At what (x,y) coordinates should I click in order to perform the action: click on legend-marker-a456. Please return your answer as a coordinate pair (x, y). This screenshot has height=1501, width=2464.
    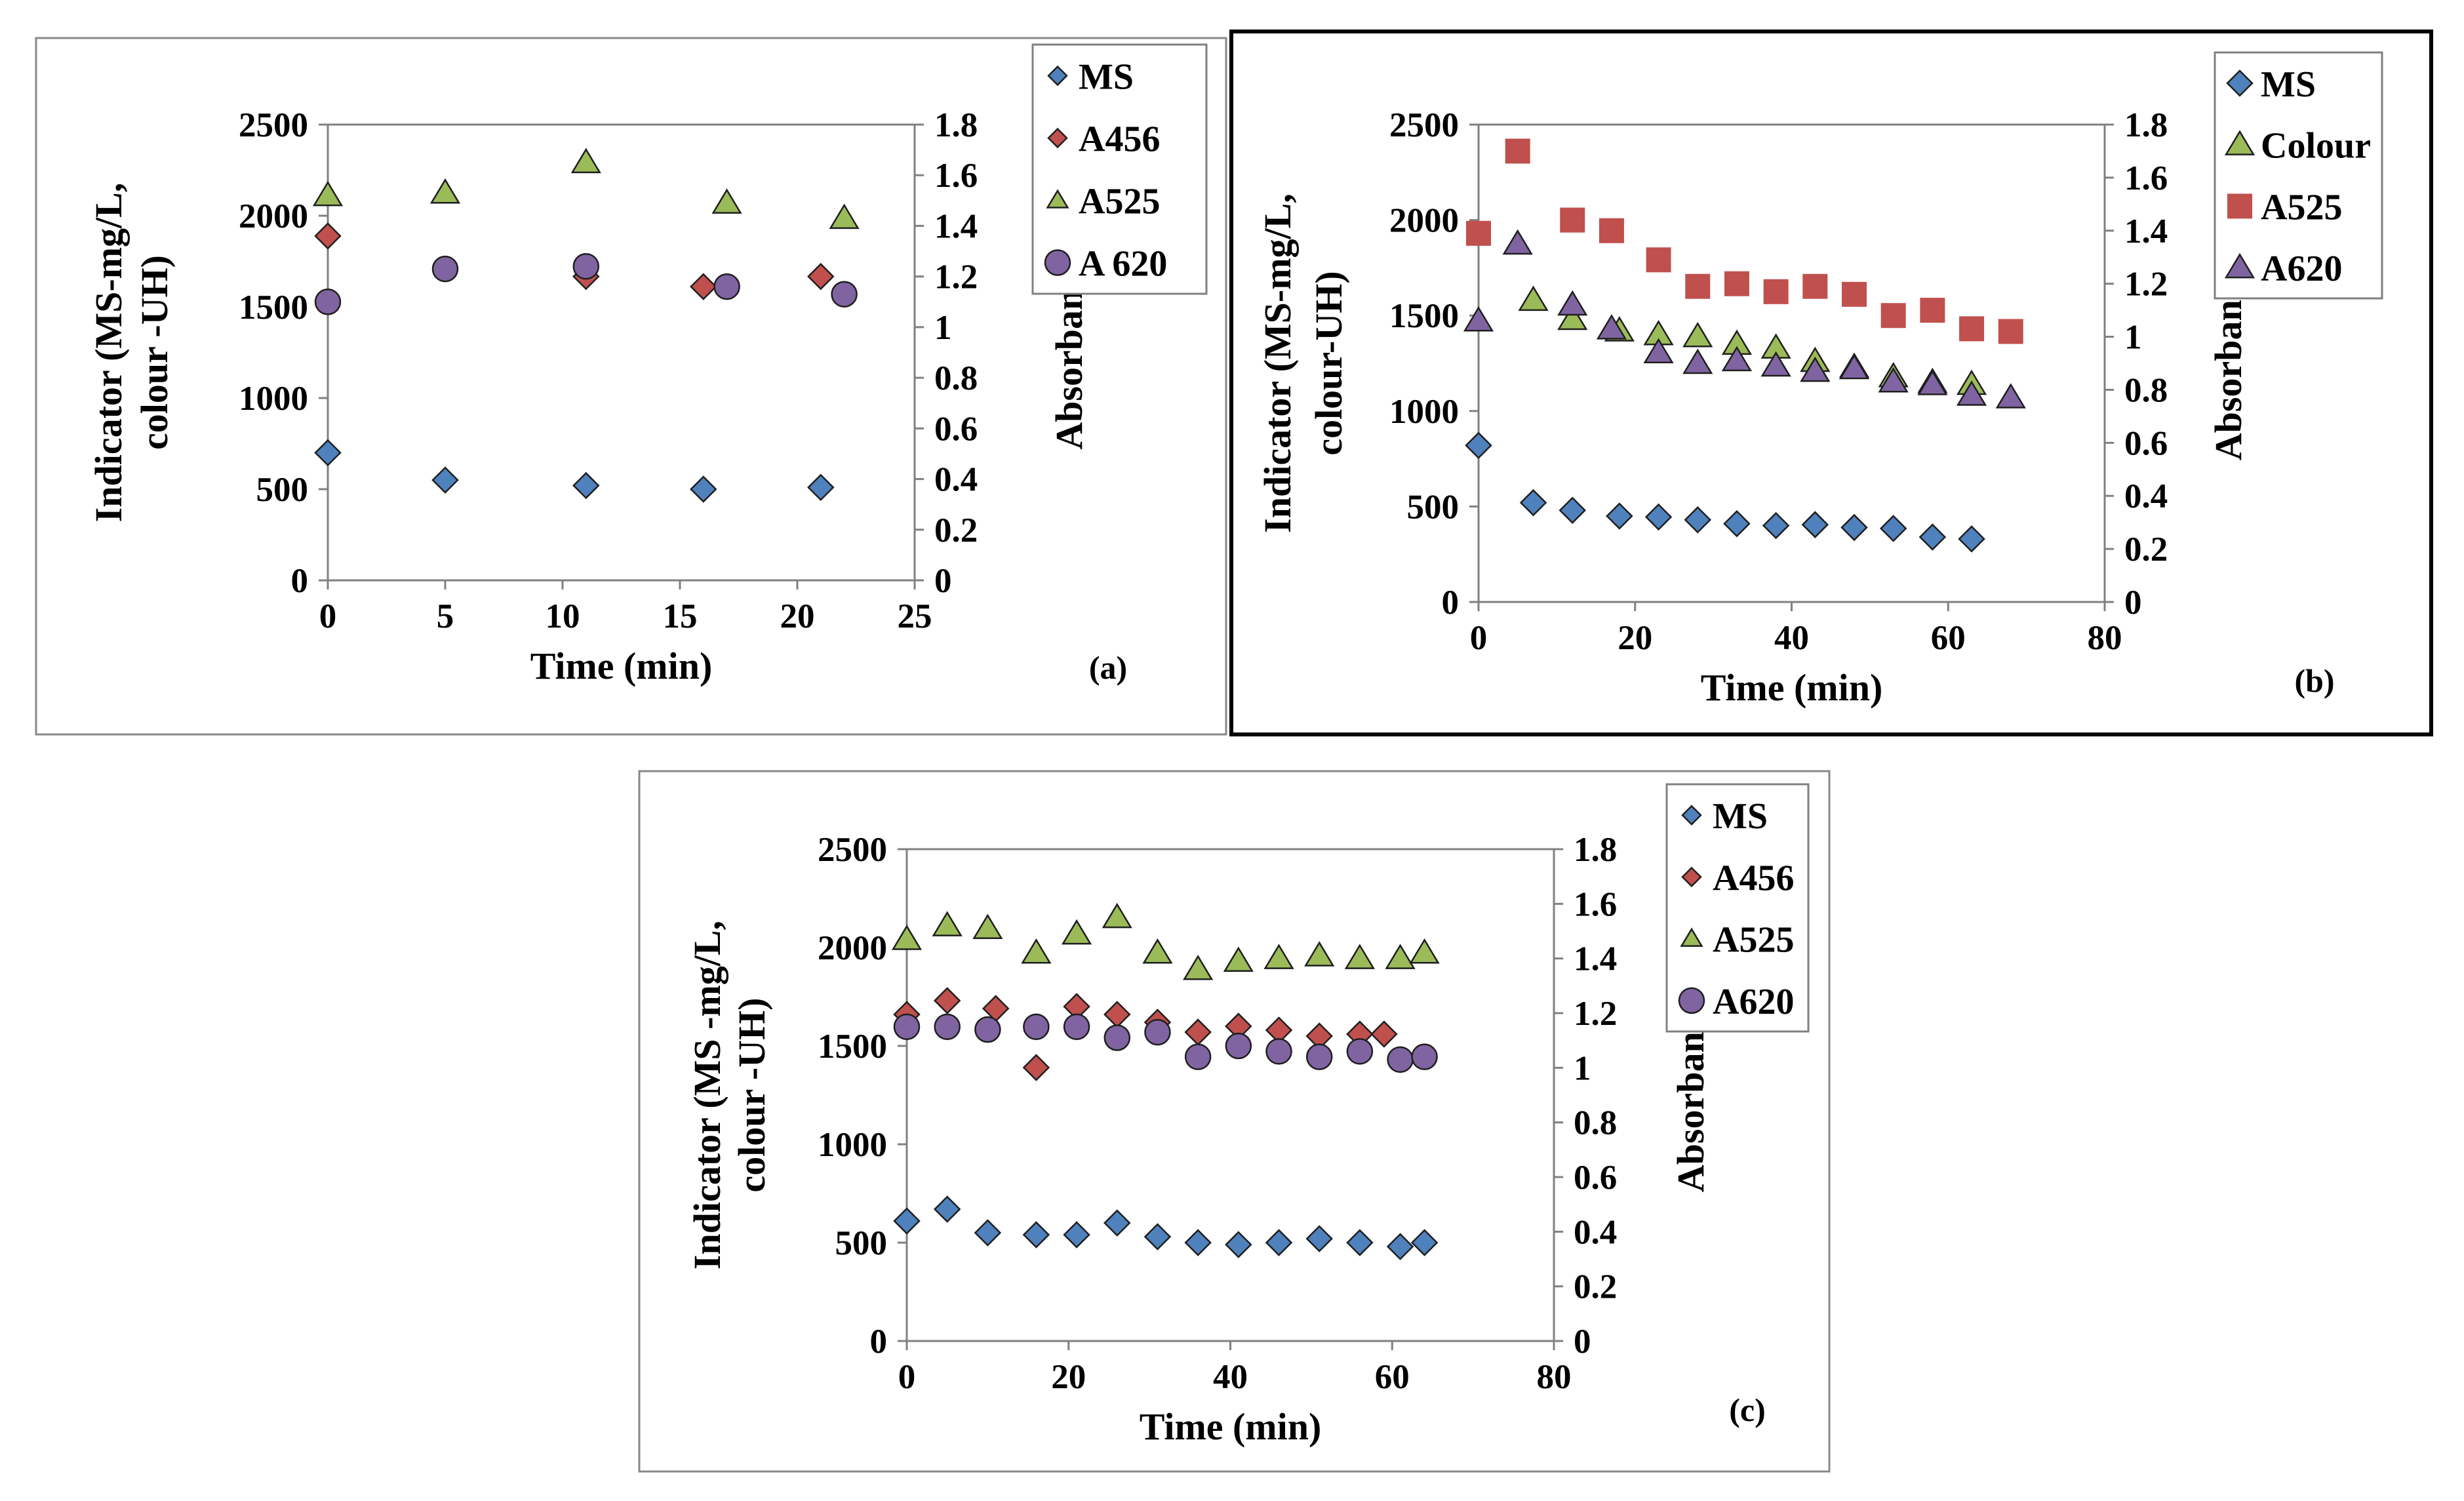
    Looking at the image, I should click on (1057, 138).